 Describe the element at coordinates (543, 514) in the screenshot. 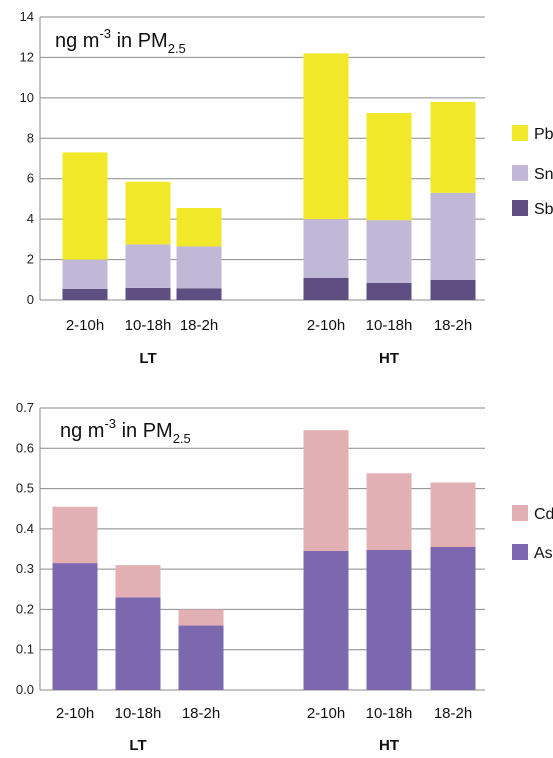

I see `legend-label-cd: Cd` at that location.